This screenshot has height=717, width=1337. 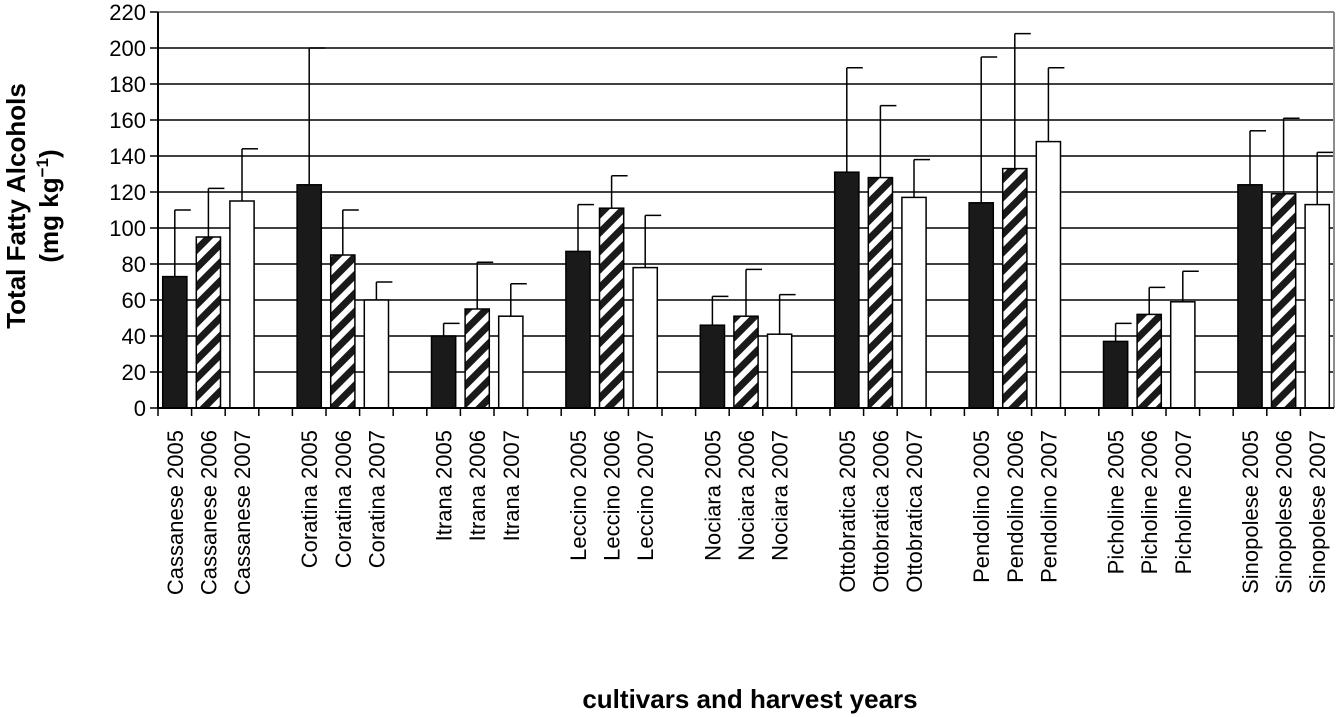 What do you see at coordinates (175, 512) in the screenshot?
I see `x-tick-label: Cassanese 2005` at bounding box center [175, 512].